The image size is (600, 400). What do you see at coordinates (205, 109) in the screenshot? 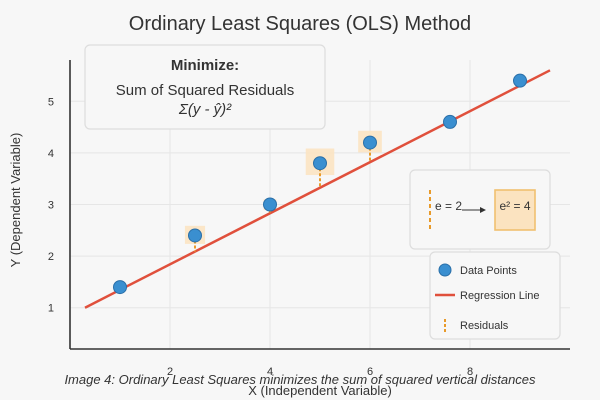
I see `minimize-formula: Σ(y - ŷ)²` at bounding box center [205, 109].